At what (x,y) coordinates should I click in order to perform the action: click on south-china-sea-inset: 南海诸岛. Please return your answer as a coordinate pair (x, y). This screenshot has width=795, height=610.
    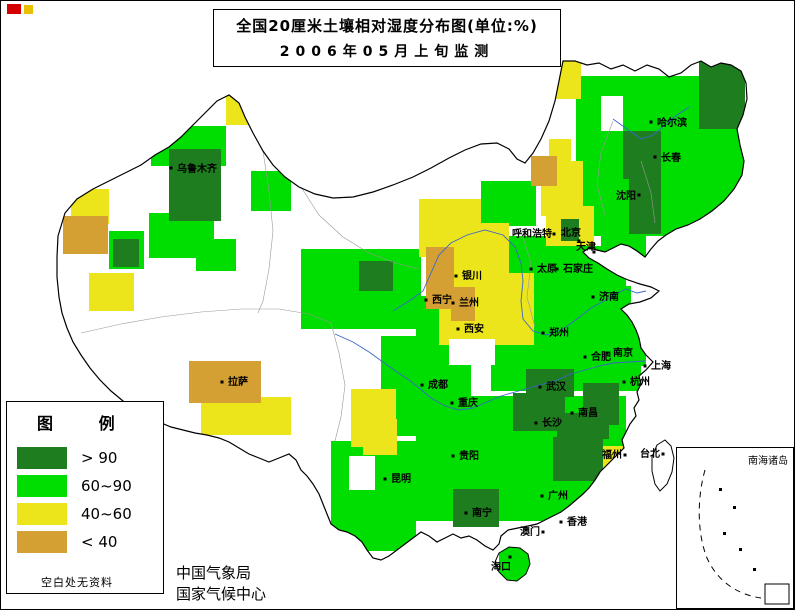
    Looking at the image, I should click on (735, 528).